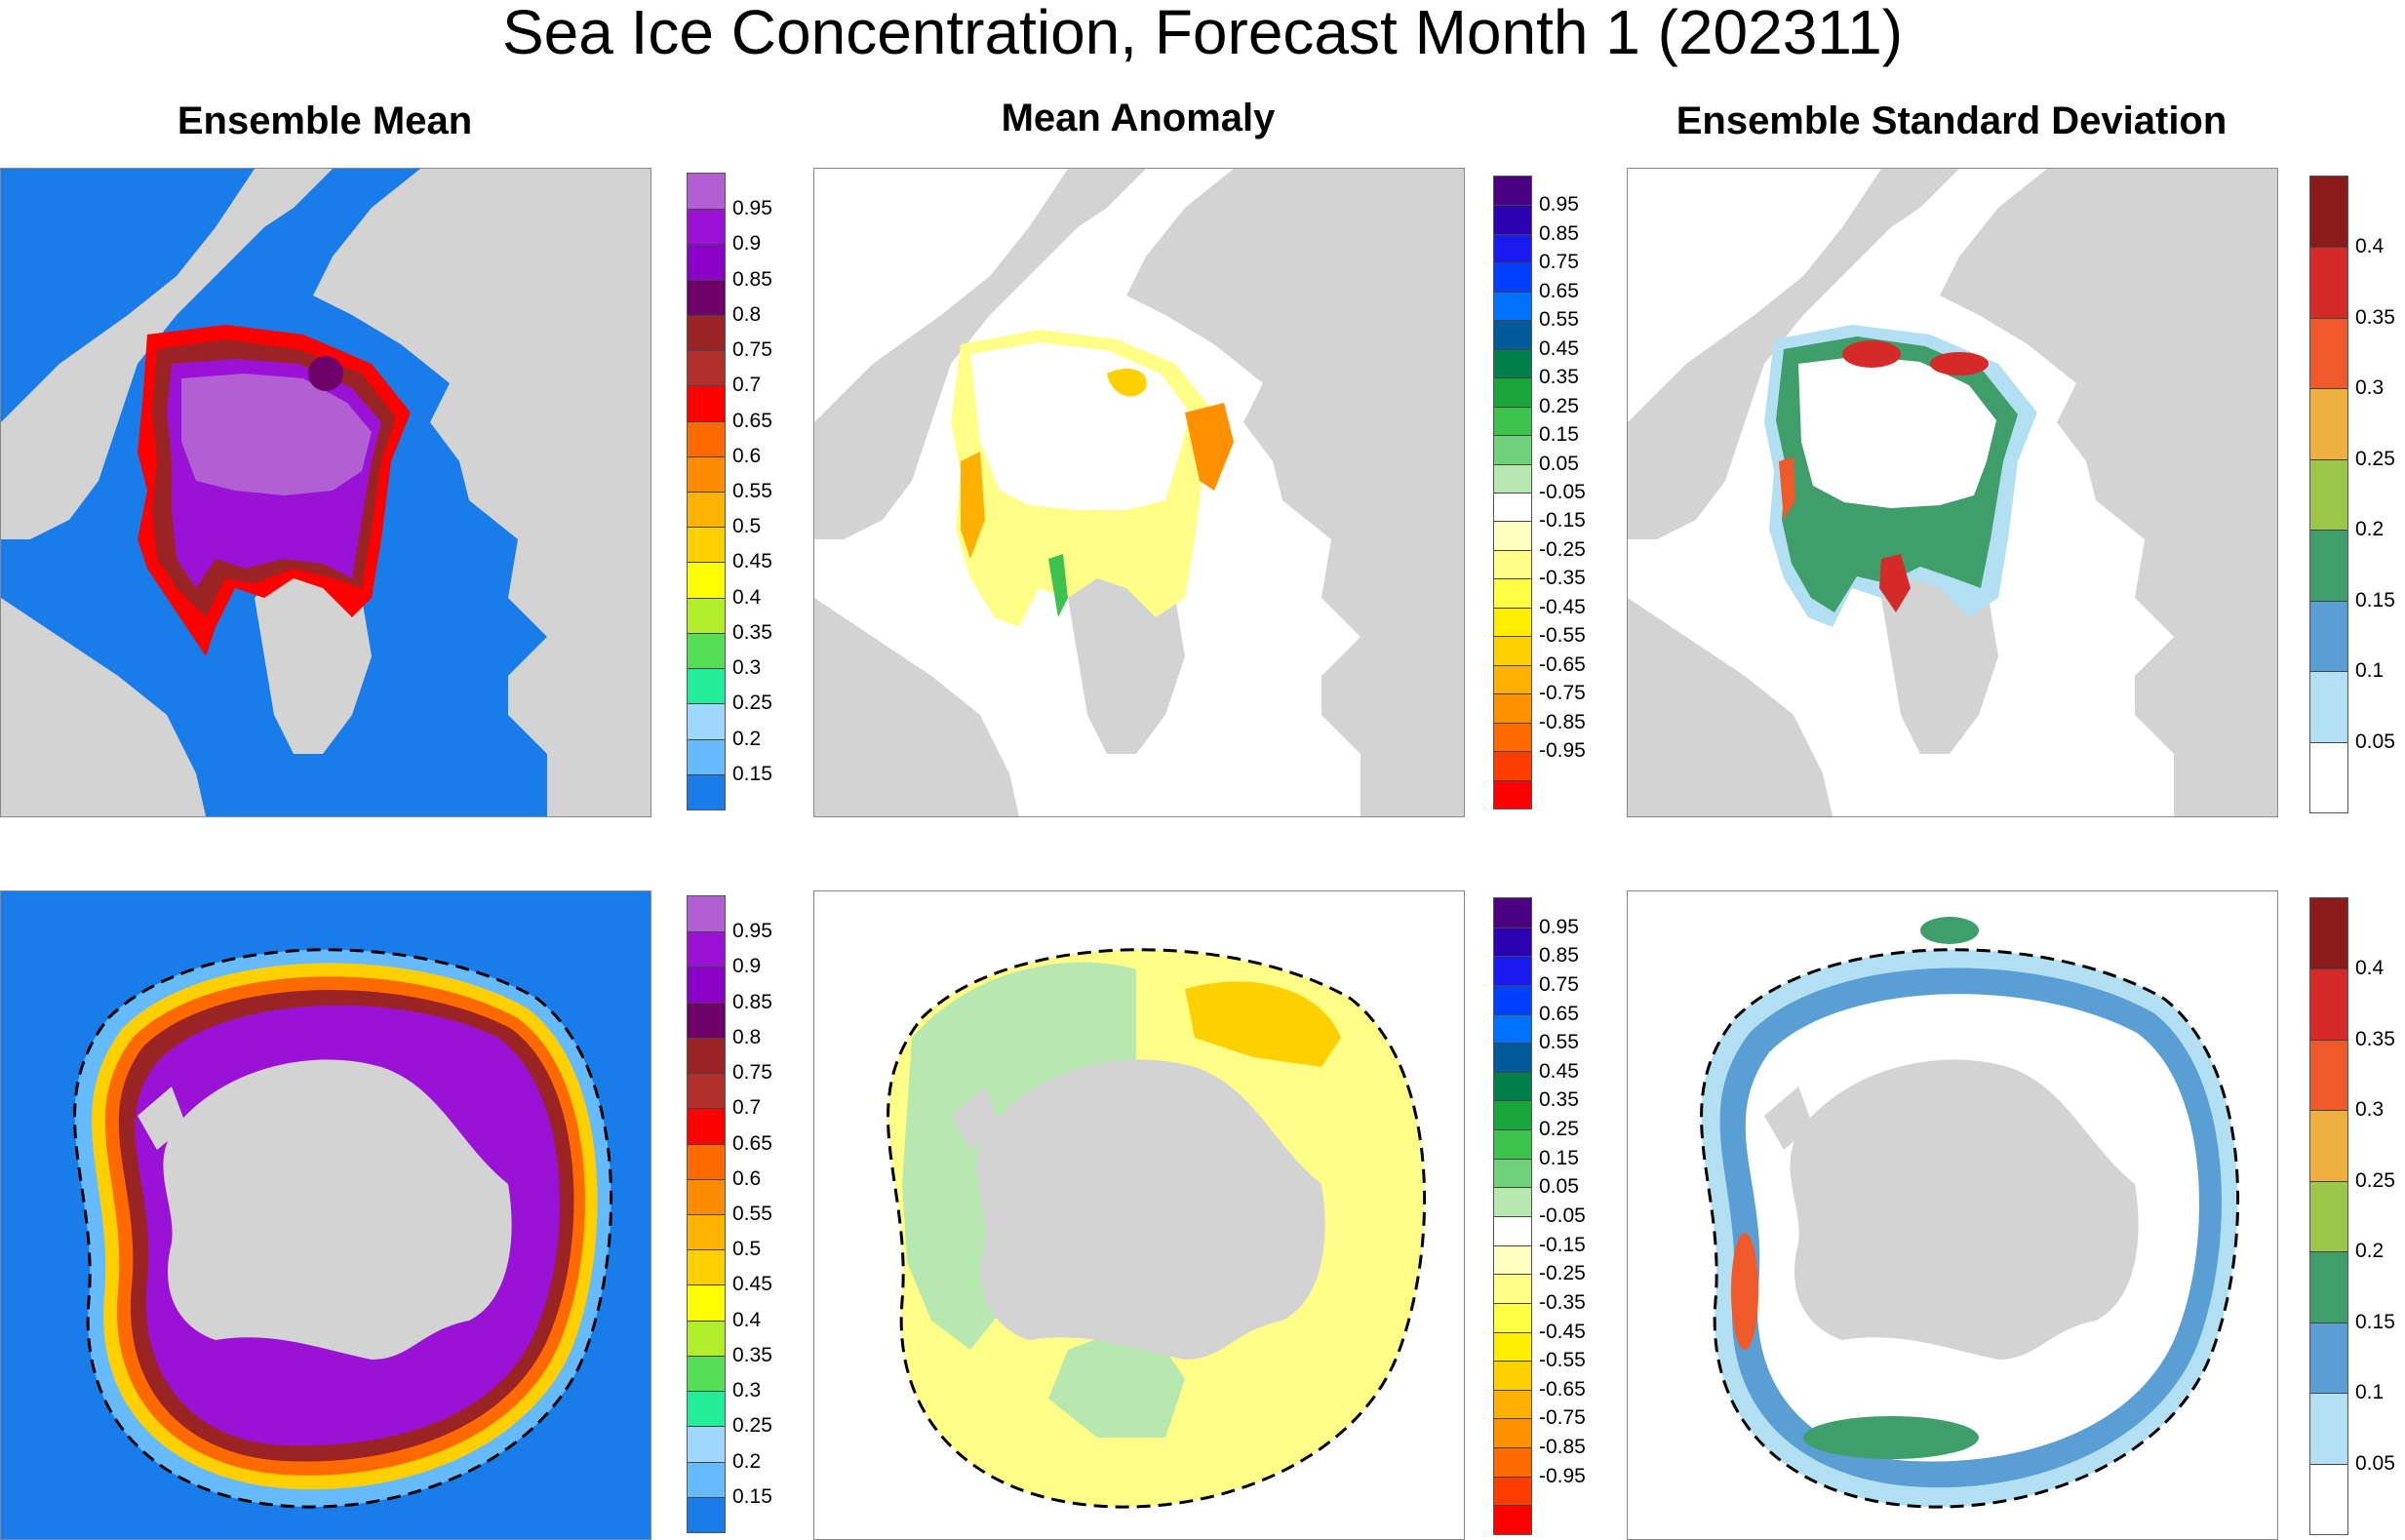 This screenshot has height=1540, width=2405. Describe the element at coordinates (325, 121) in the screenshot. I see `column-title-ensemble-mean: Ensemble Mean` at that location.